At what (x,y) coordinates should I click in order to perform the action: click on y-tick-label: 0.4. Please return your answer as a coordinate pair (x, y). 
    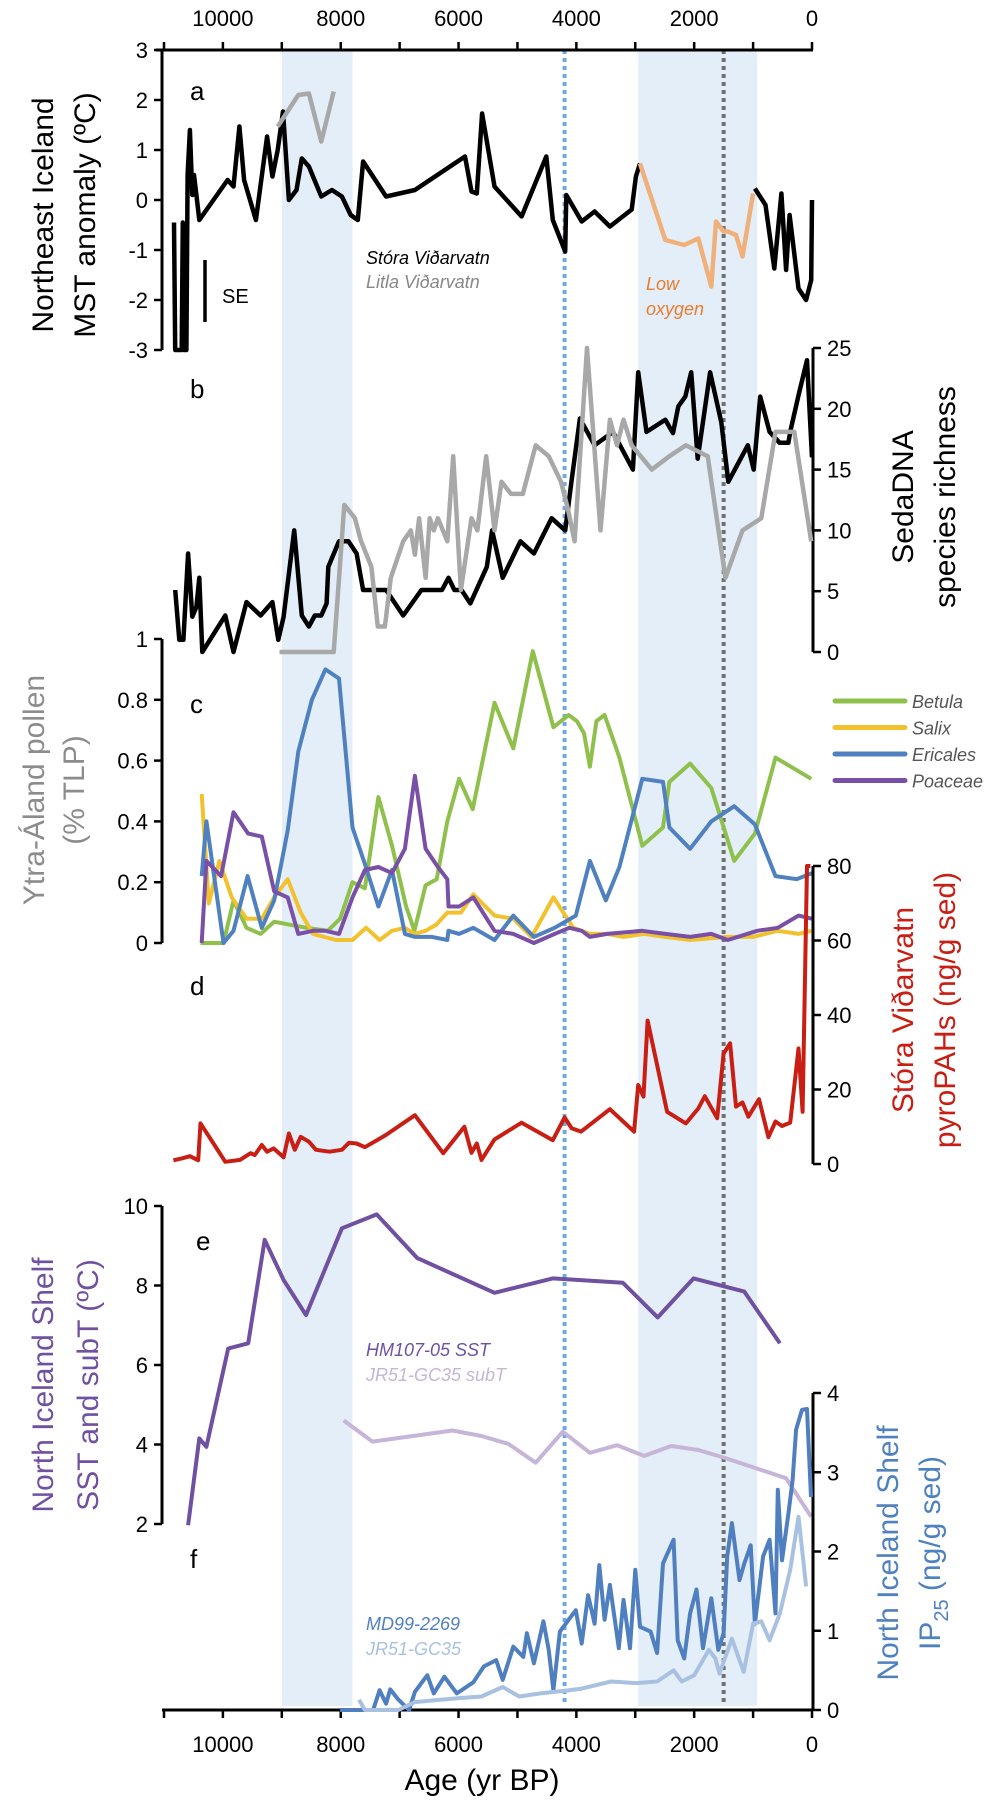
    Looking at the image, I should click on (132, 821).